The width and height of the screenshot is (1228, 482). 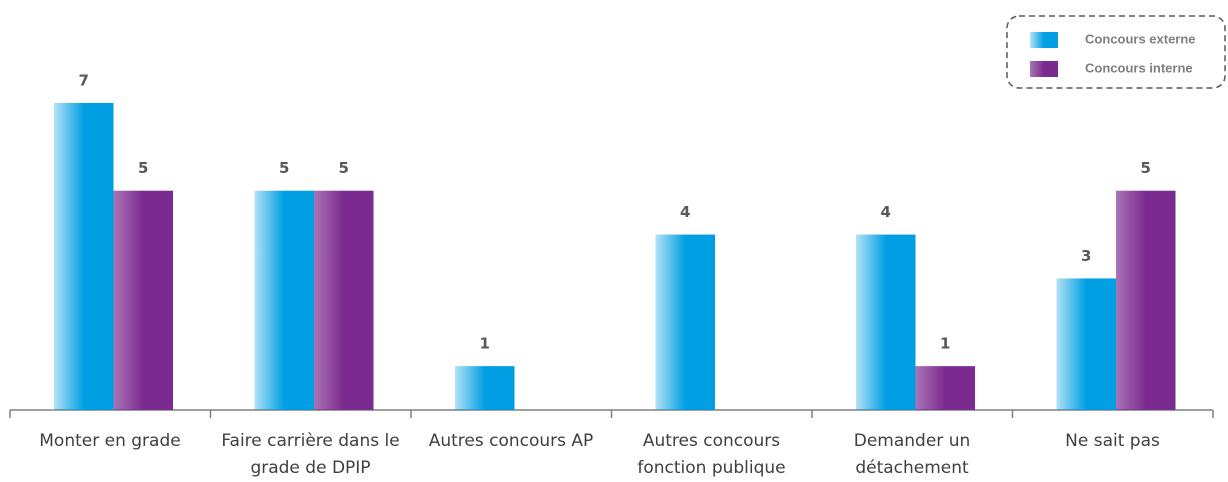 I want to click on x-tick-label: Ne sait pas, so click(x=1112, y=441).